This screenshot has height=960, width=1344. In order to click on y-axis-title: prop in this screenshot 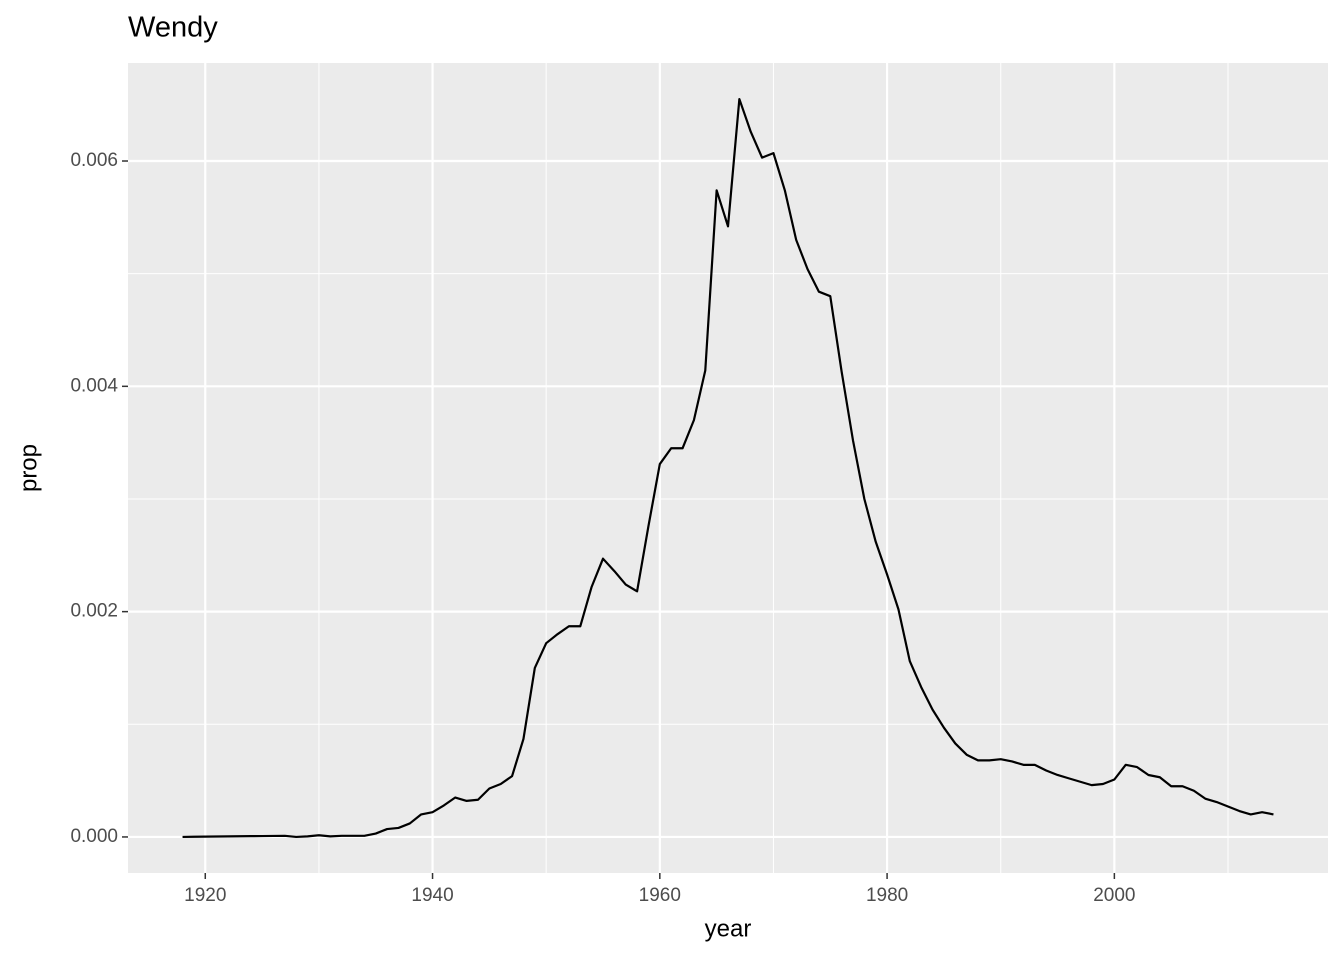, I will do `click(28, 468)`.